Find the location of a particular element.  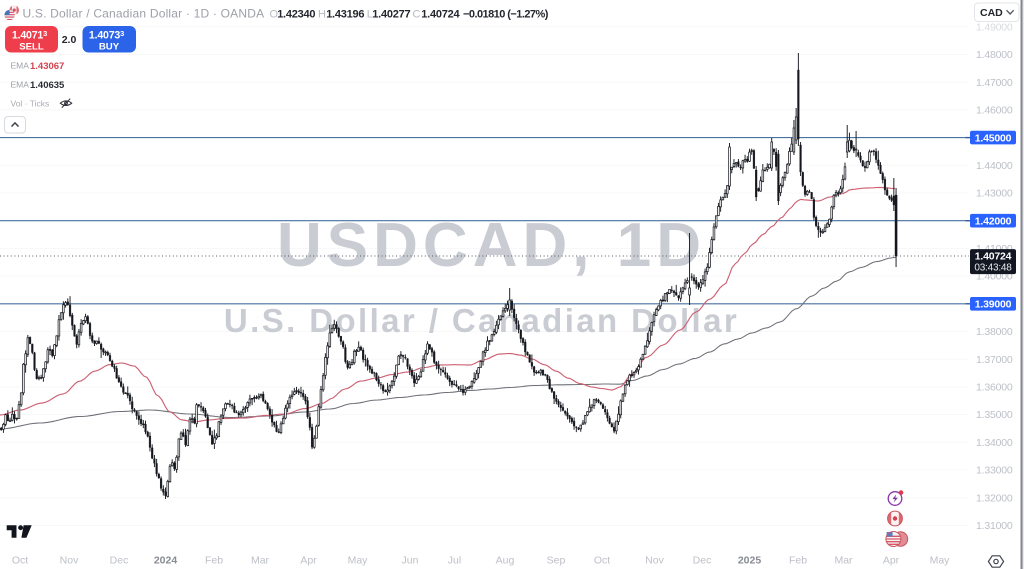

svg-text: 1.34000 is located at coordinates (994, 443).